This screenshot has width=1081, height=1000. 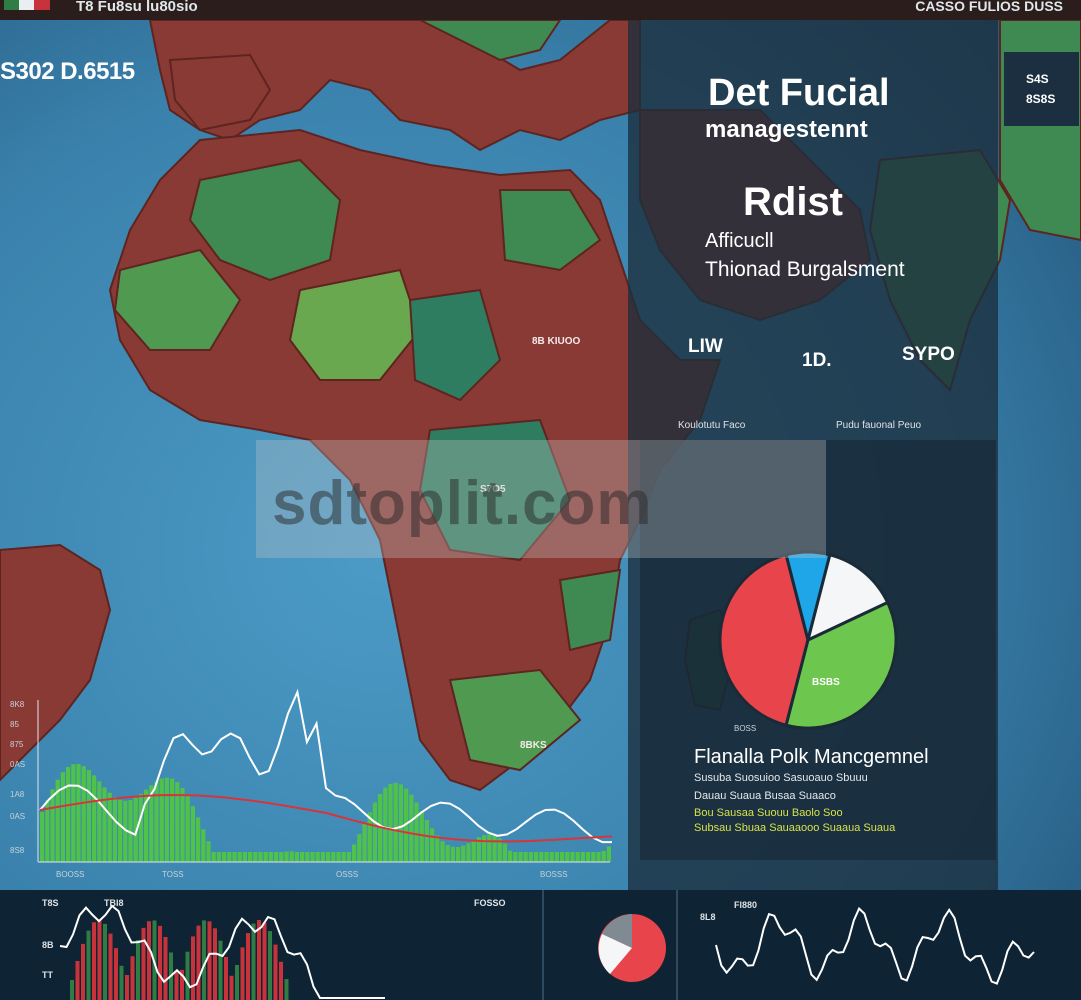 I want to click on bottom-mini-pie, so click(x=632, y=948).